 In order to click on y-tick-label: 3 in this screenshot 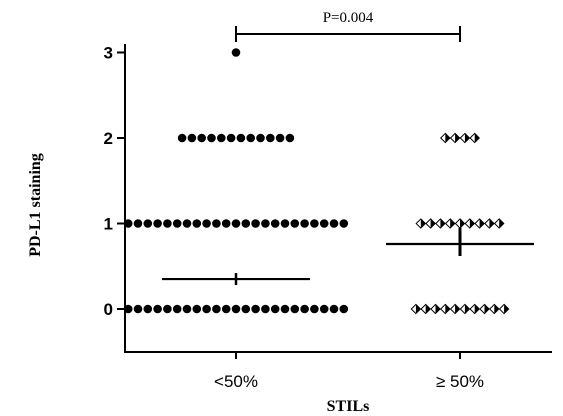, I will do `click(108, 53)`.